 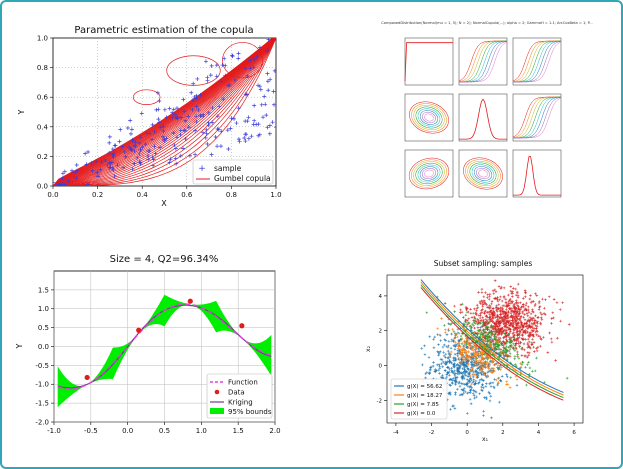 What do you see at coordinates (19, 346) in the screenshot?
I see `kriging-ylabel: Y` at bounding box center [19, 346].